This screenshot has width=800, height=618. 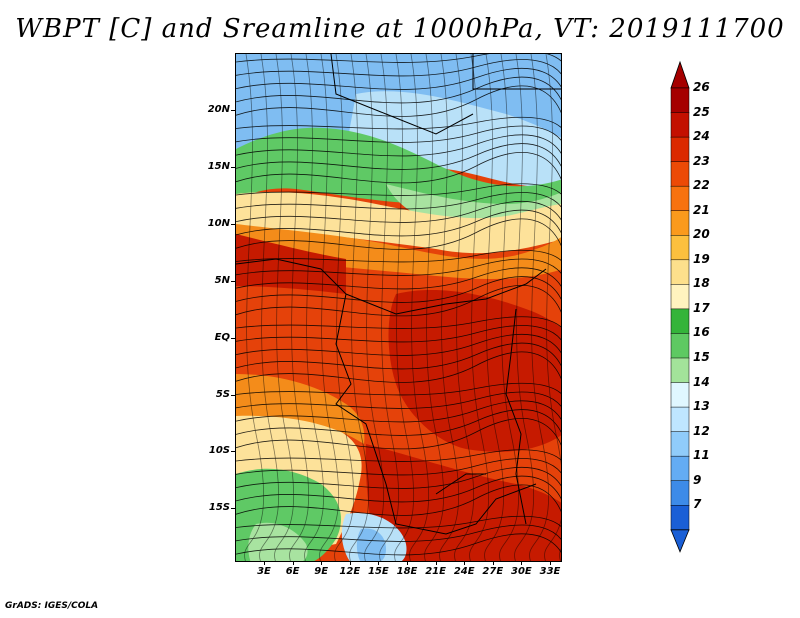 I want to click on y-tick-label: 10S, so click(x=219, y=451).